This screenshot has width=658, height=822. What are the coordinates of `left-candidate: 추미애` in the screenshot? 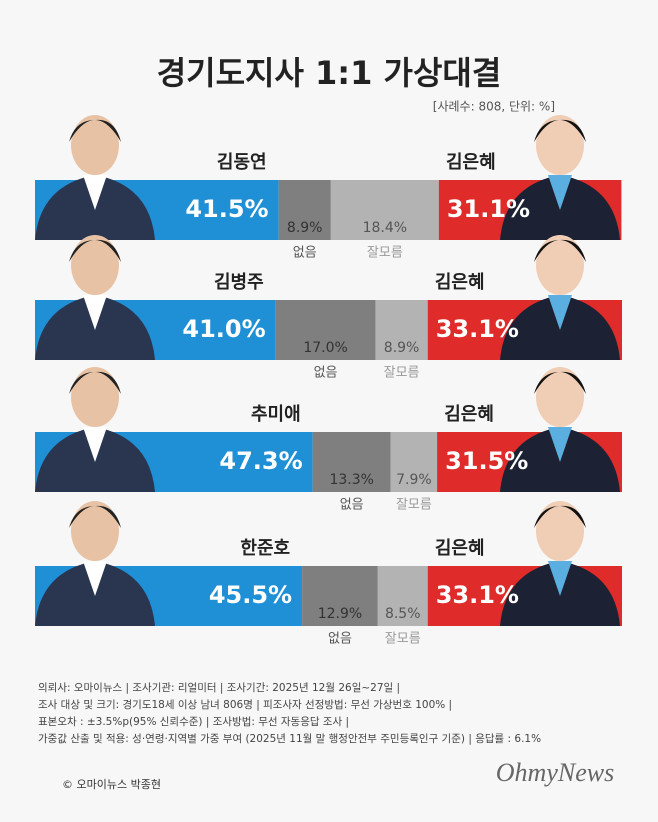 It's located at (276, 414).